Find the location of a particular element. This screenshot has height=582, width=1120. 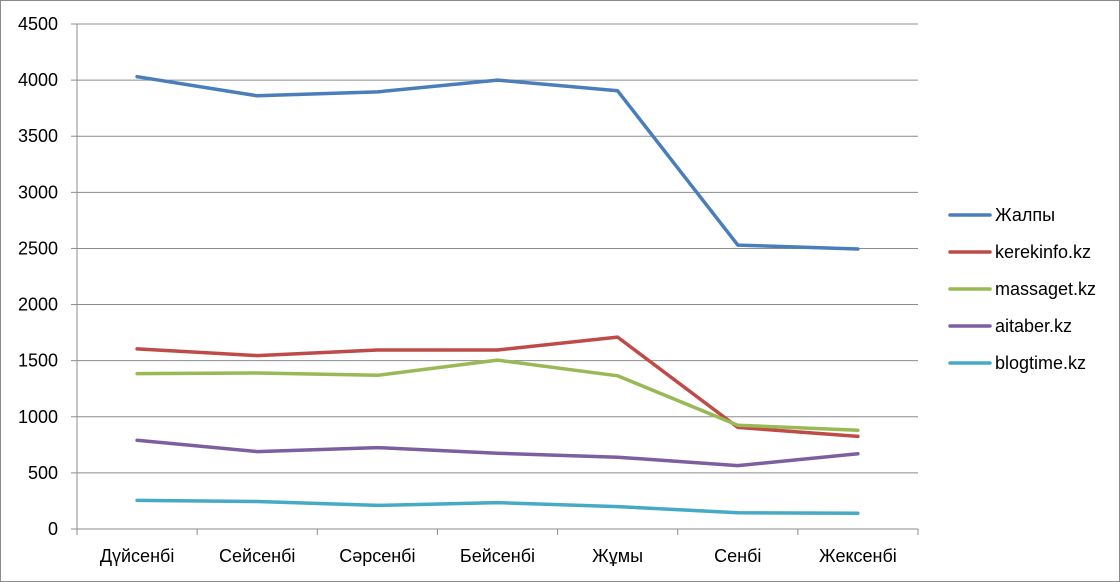

y-axis-ticks: 0 500 1000 1500 2000 2500 3000 3500 4000 4500 is located at coordinates (47, 276).